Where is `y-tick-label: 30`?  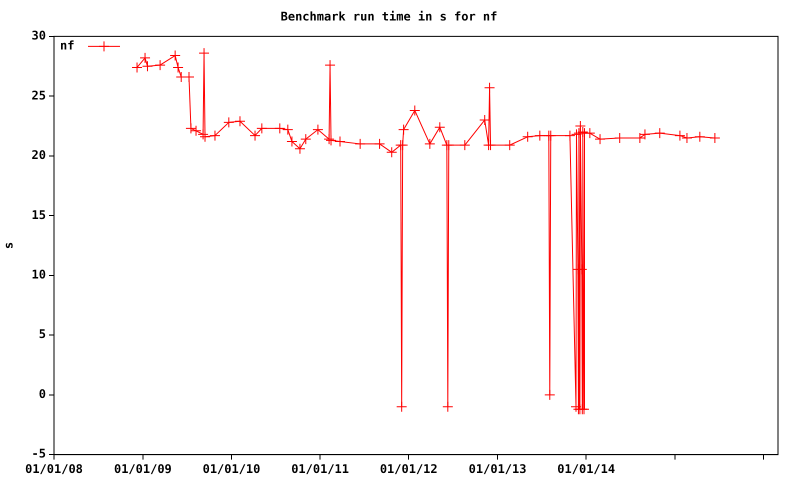
y-tick-label: 30 is located at coordinates (39, 35).